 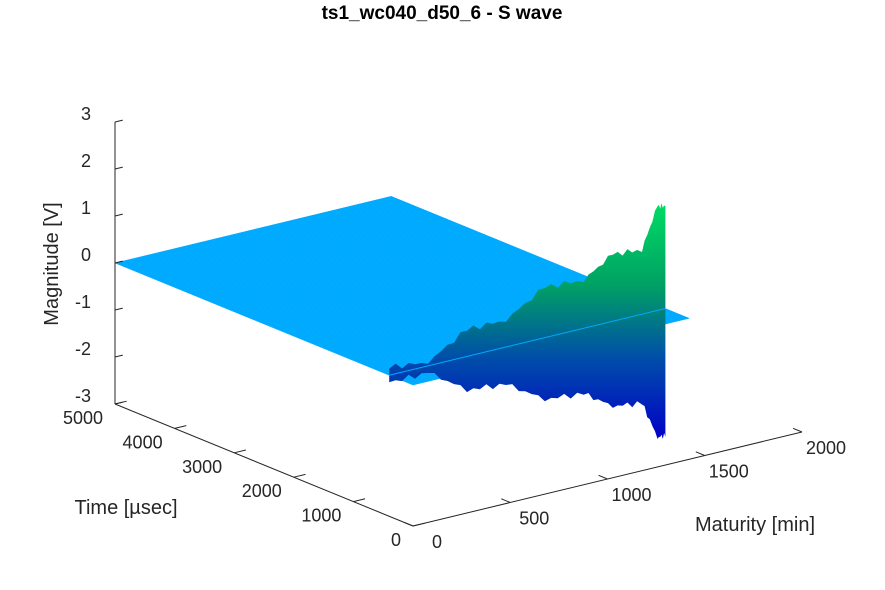 I want to click on z-tick-label: -3, so click(x=83, y=396).